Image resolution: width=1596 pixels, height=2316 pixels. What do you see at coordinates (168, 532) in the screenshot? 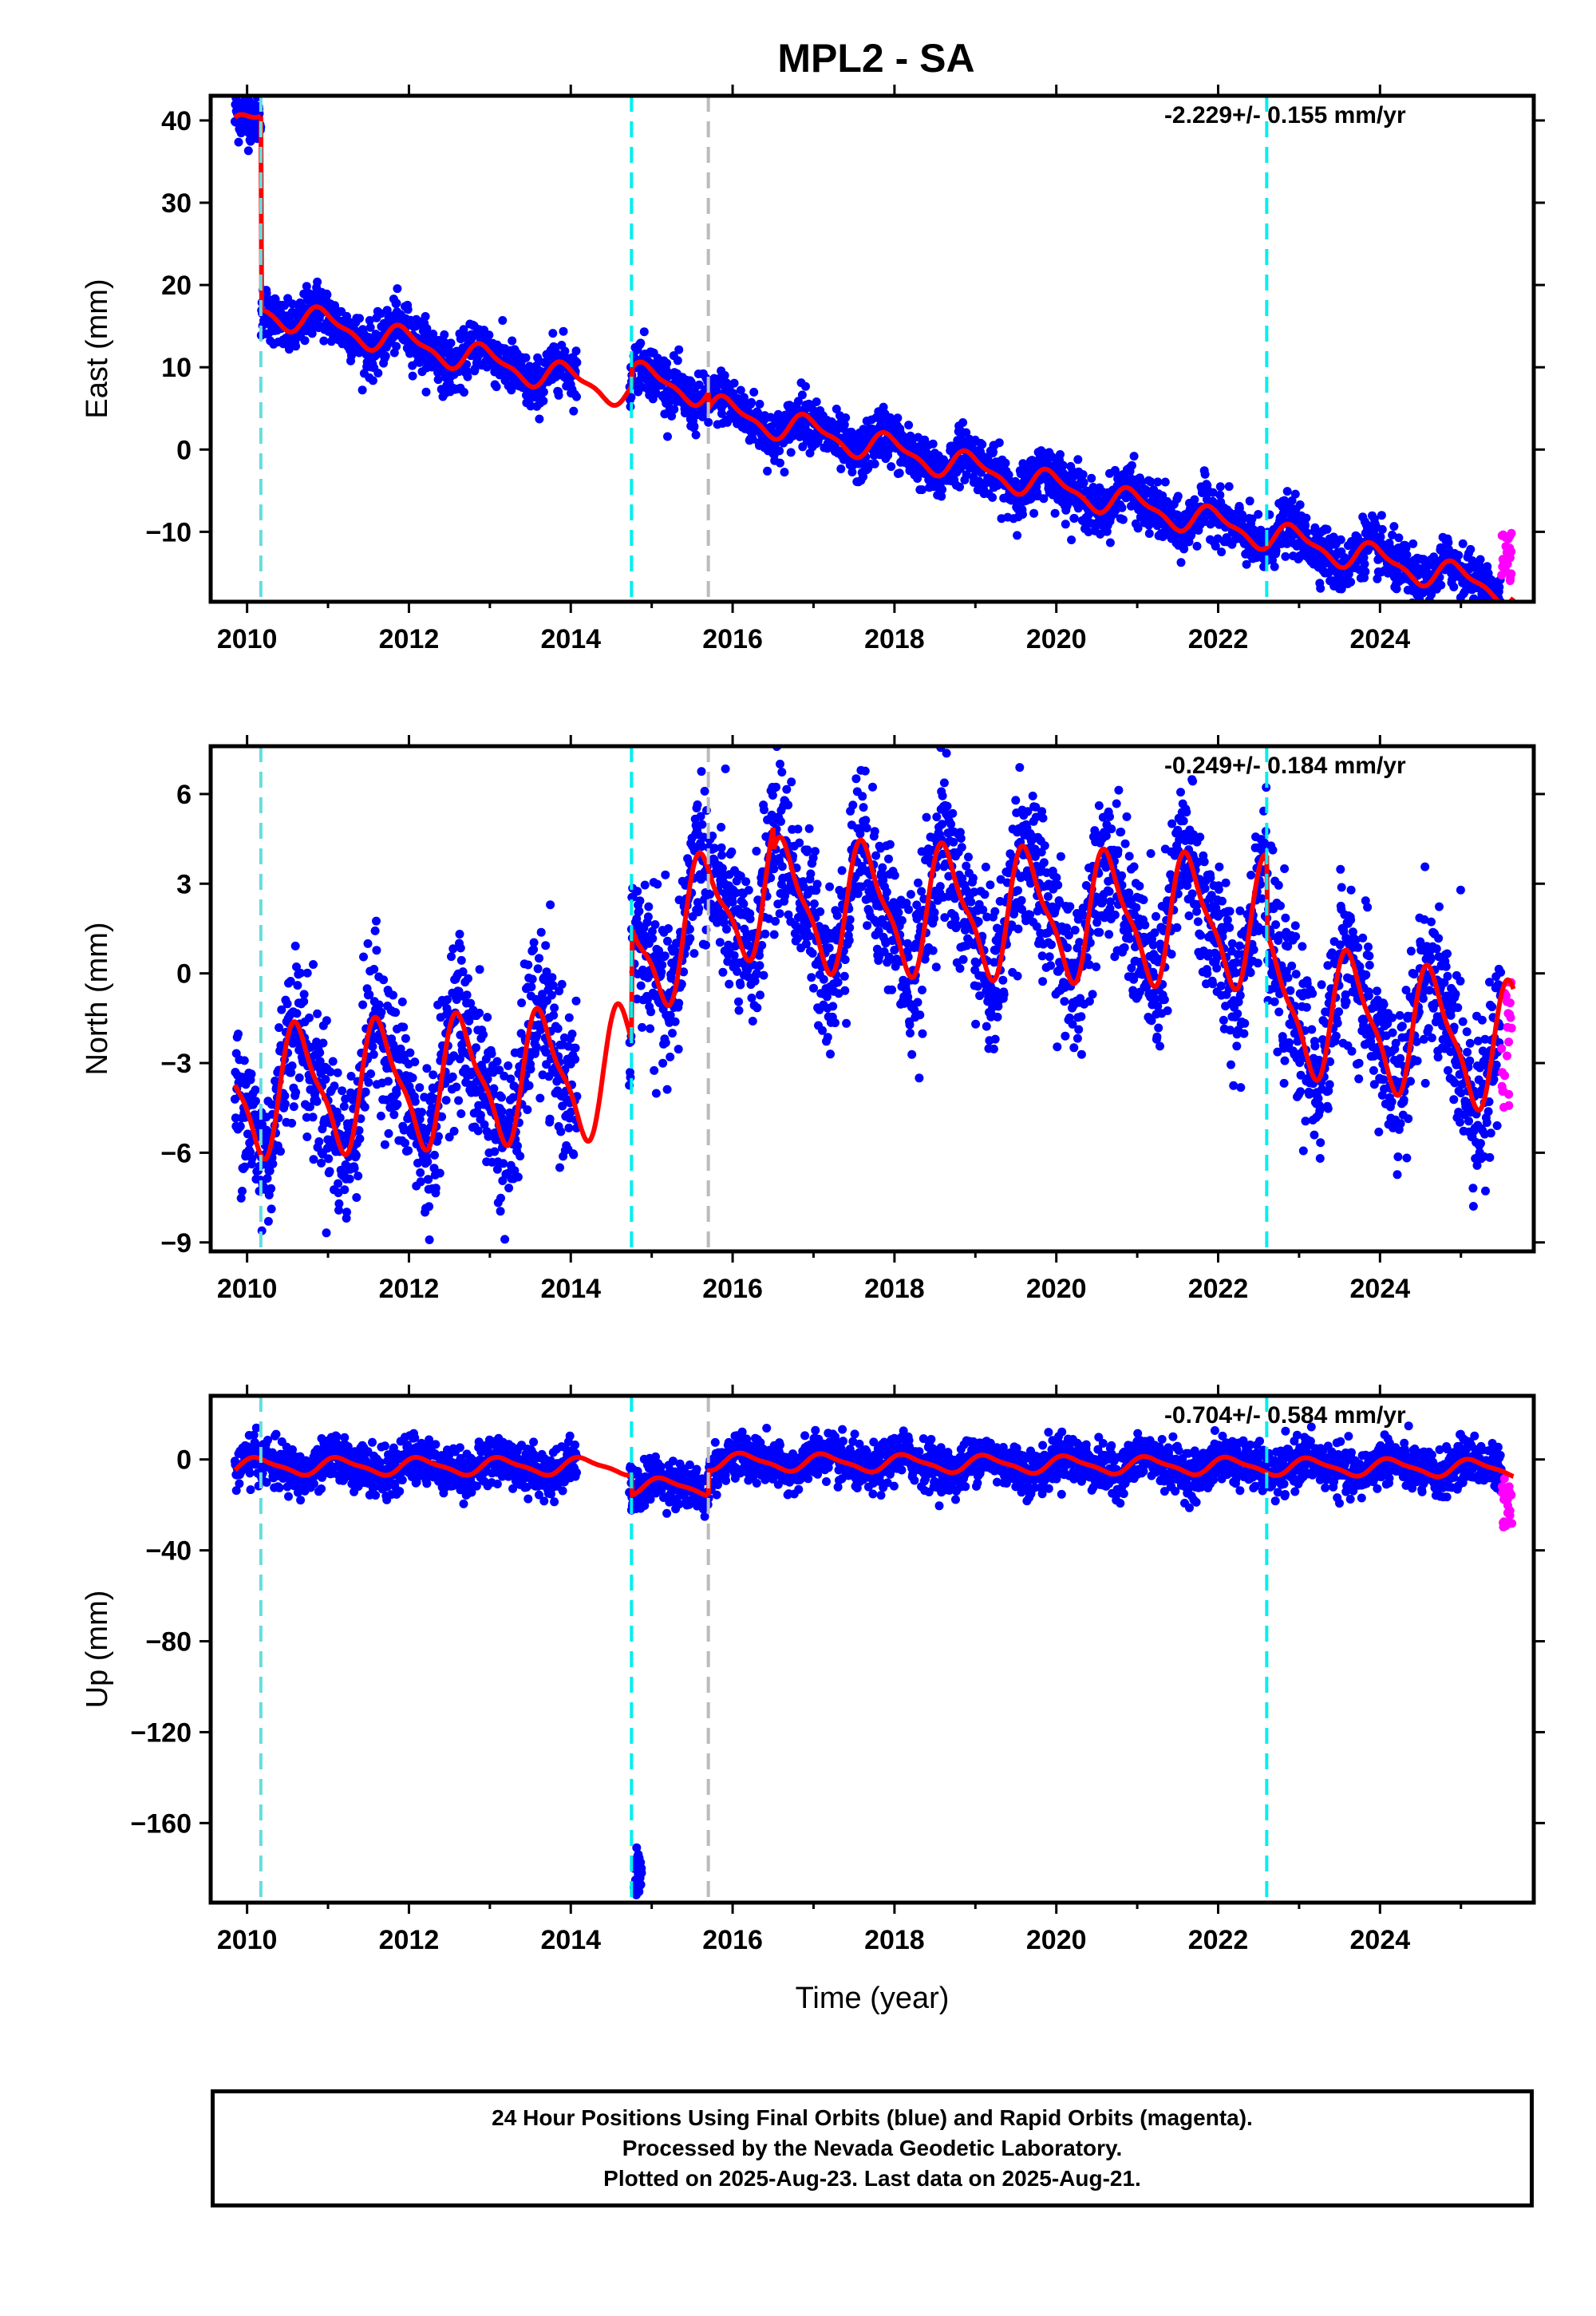
I see `y-tick-label: −10` at bounding box center [168, 532].